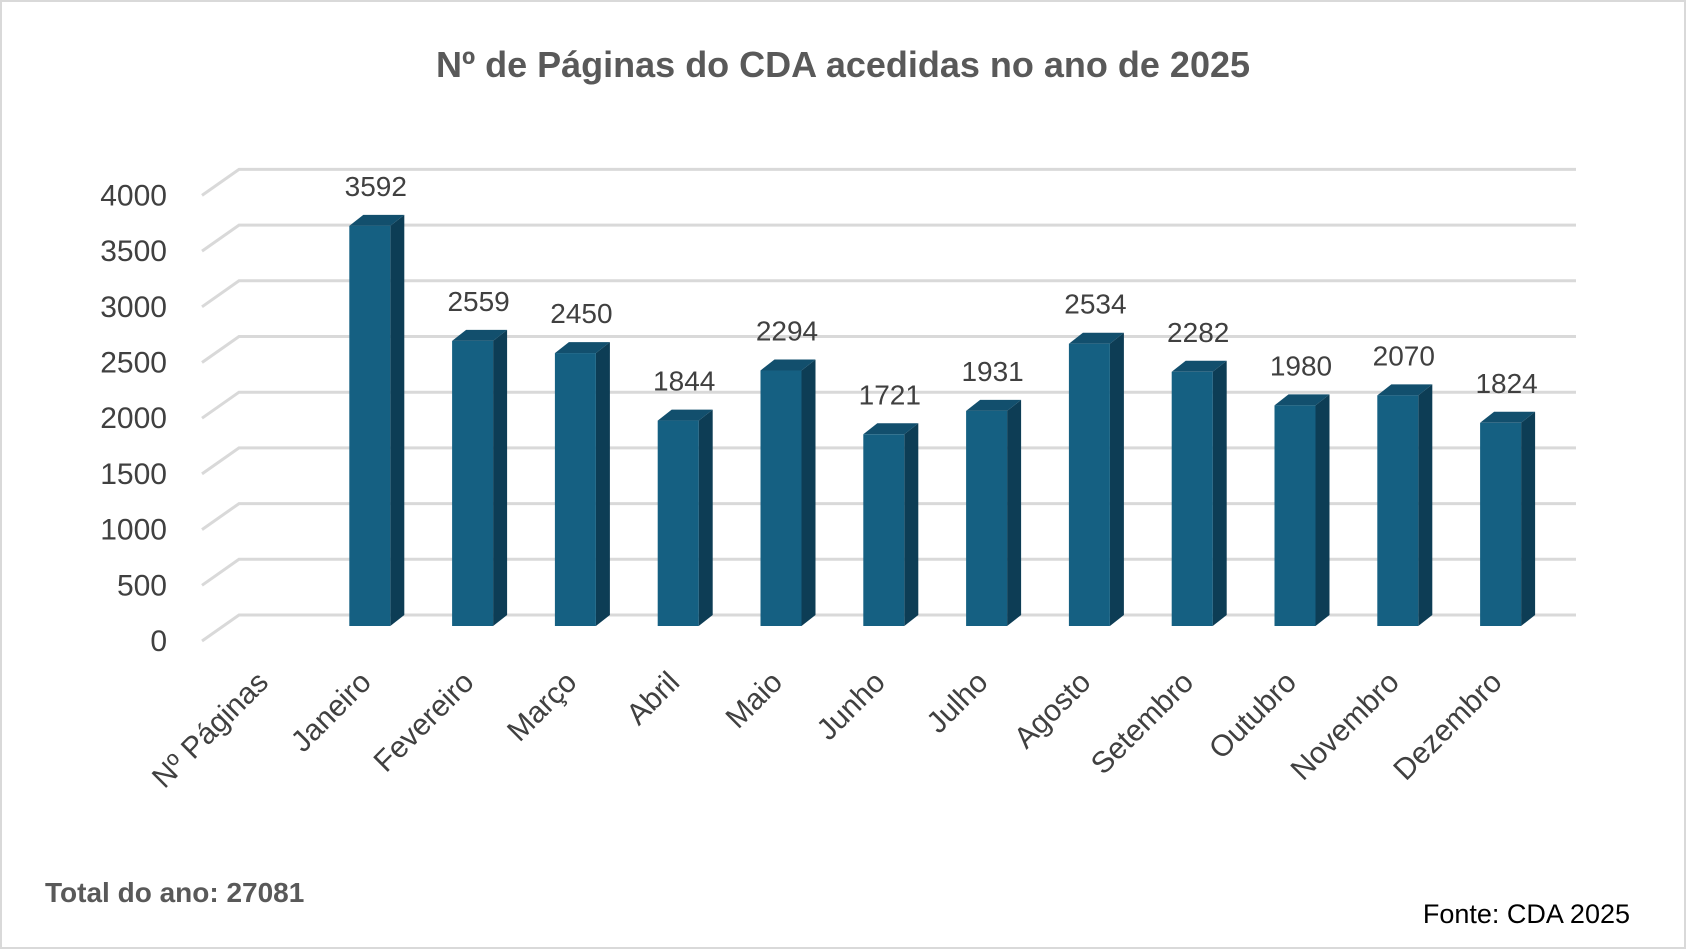 The image size is (1686, 949). Describe the element at coordinates (133, 474) in the screenshot. I see `y-tick-label: 1500` at that location.